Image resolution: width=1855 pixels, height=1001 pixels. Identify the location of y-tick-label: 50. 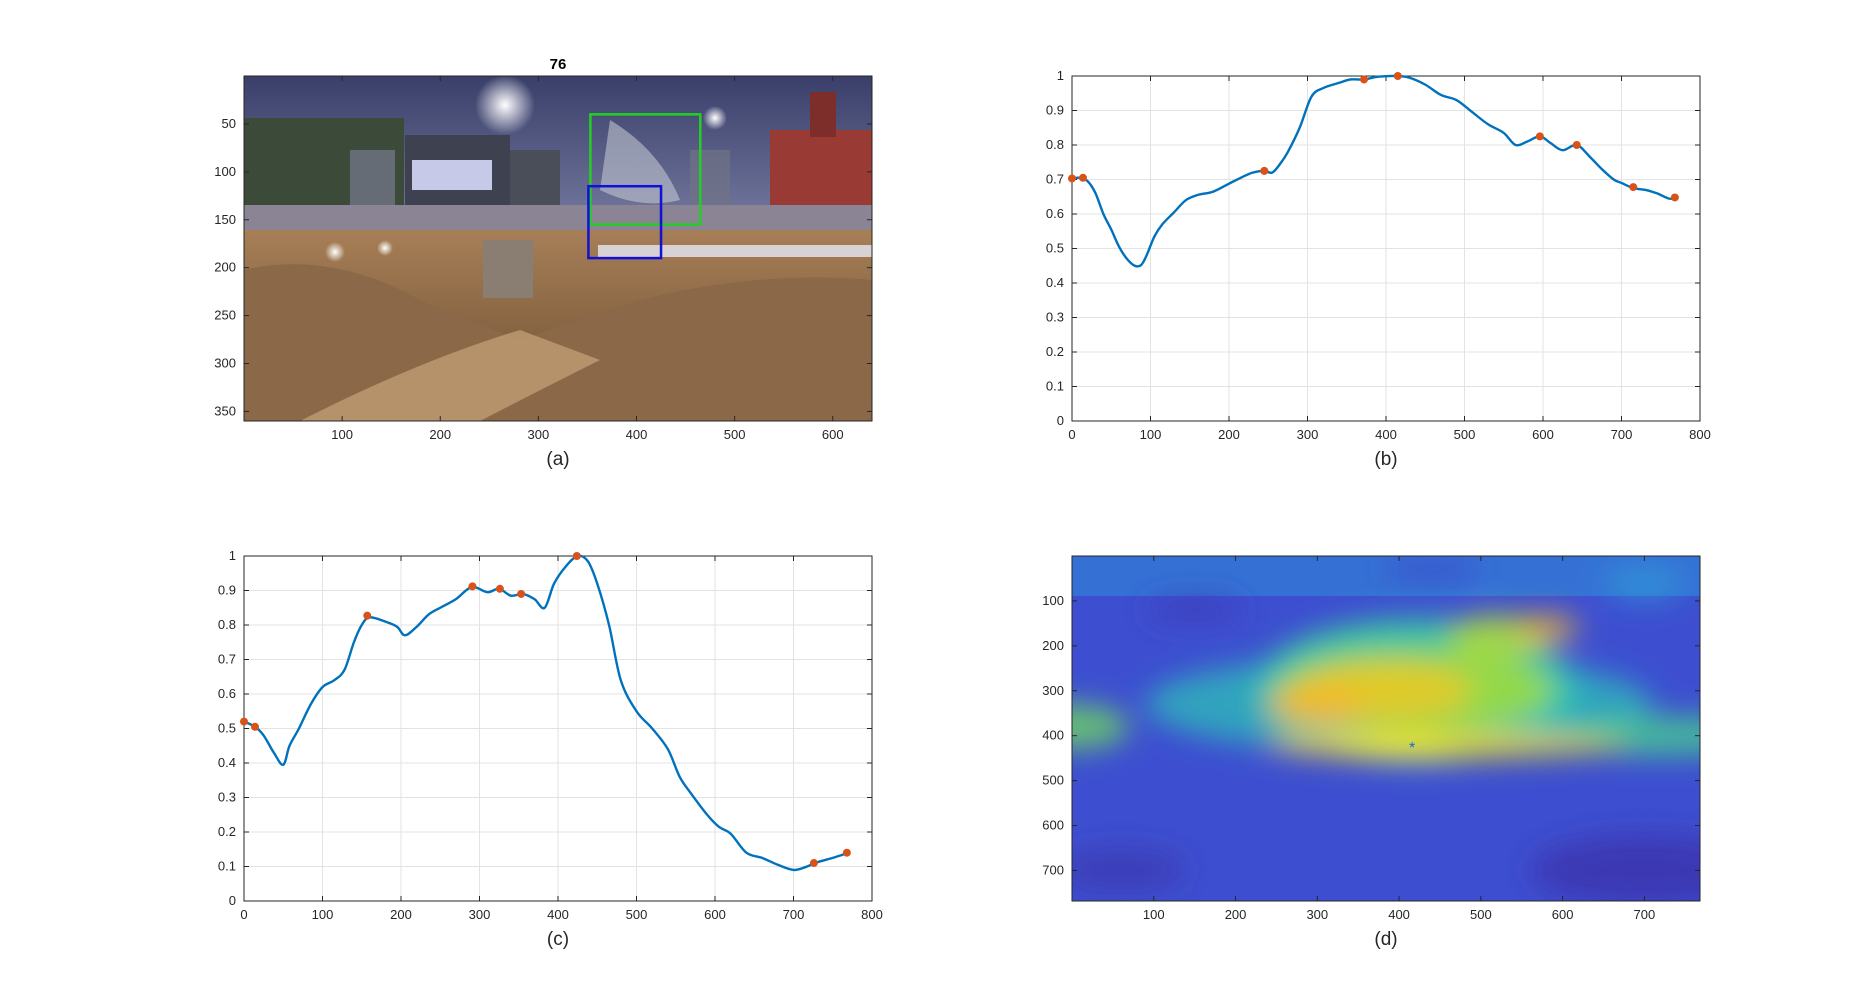
(229, 123).